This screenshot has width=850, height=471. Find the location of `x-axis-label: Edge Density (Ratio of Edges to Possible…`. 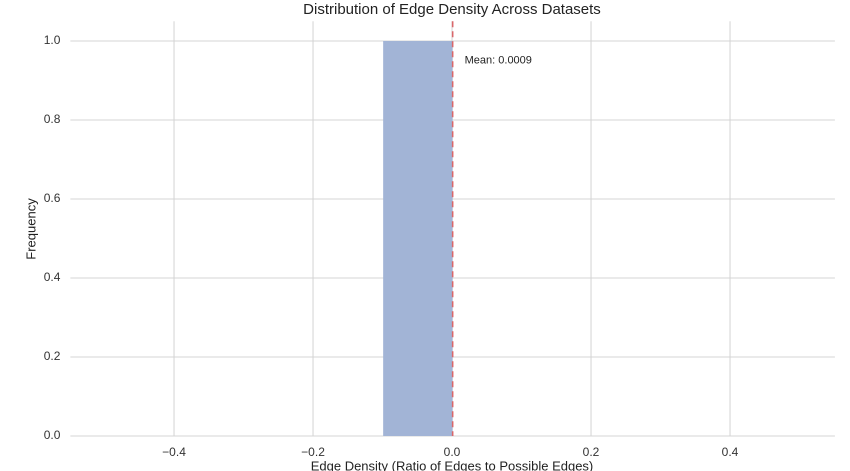

x-axis-label: Edge Density (Ratio of Edges to Possible… is located at coordinates (452, 464).